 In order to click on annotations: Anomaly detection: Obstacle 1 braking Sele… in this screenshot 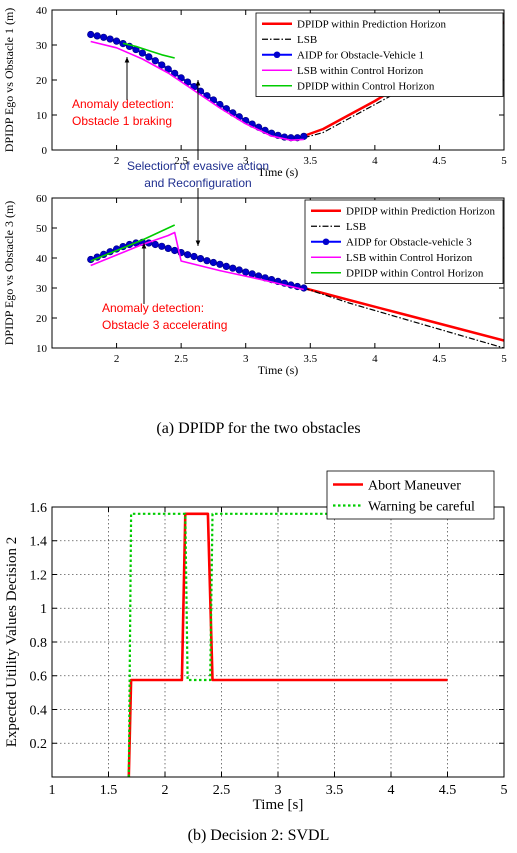, I will do `click(170, 194)`.